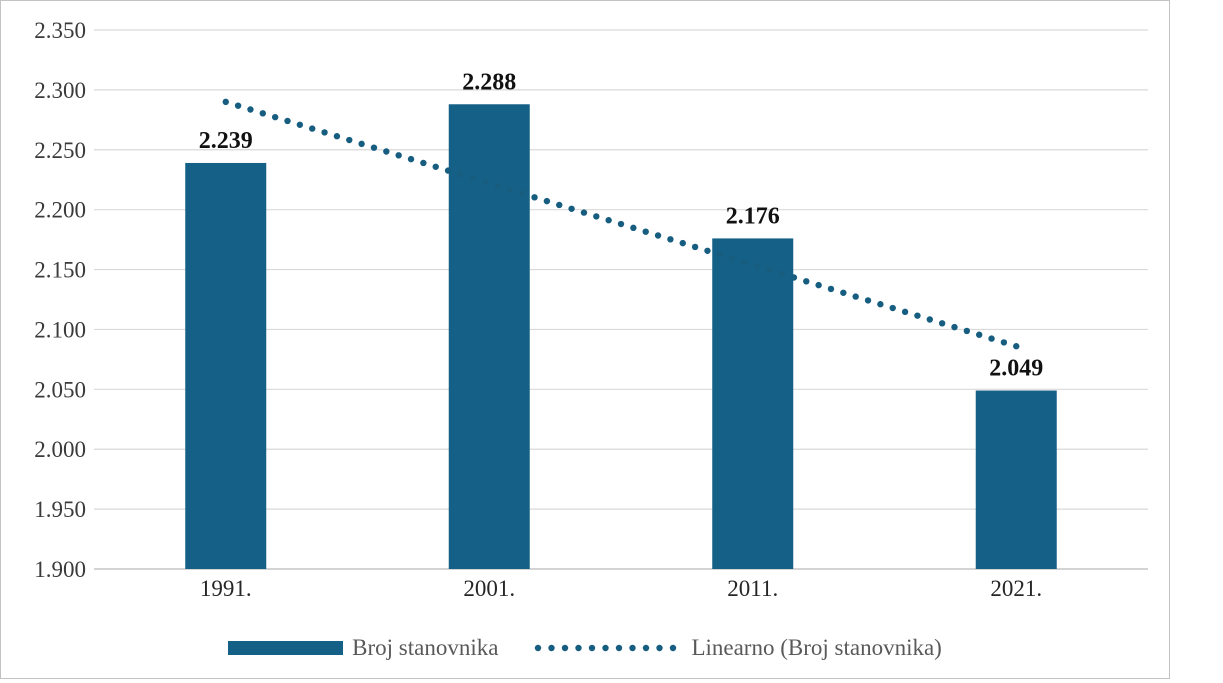  Describe the element at coordinates (60, 210) in the screenshot. I see `y-axis-tick-label: 2.200` at that location.